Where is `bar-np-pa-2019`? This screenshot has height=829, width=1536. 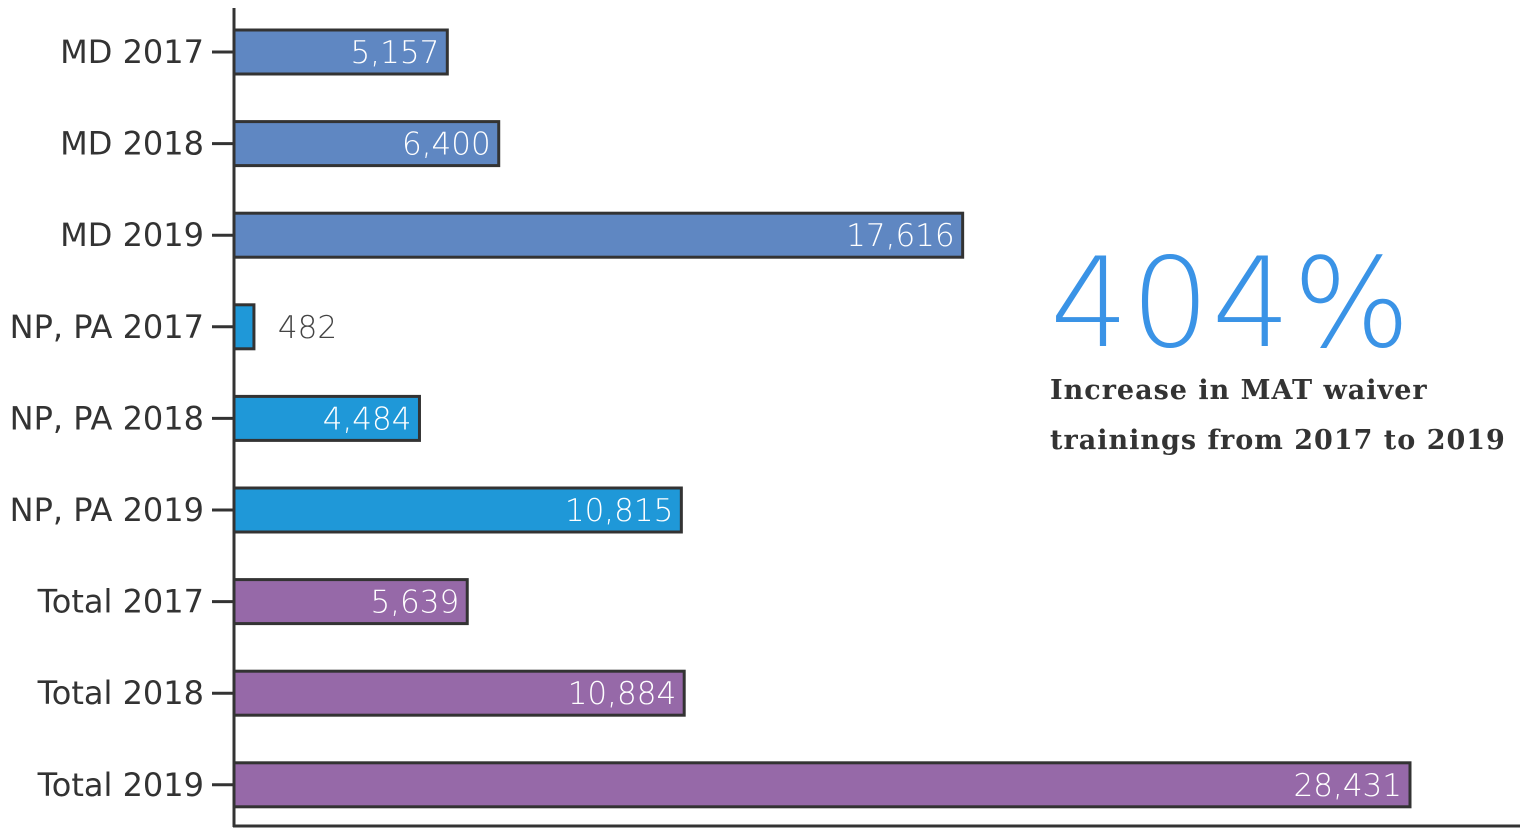
bar-np-pa-2019 is located at coordinates (457, 510).